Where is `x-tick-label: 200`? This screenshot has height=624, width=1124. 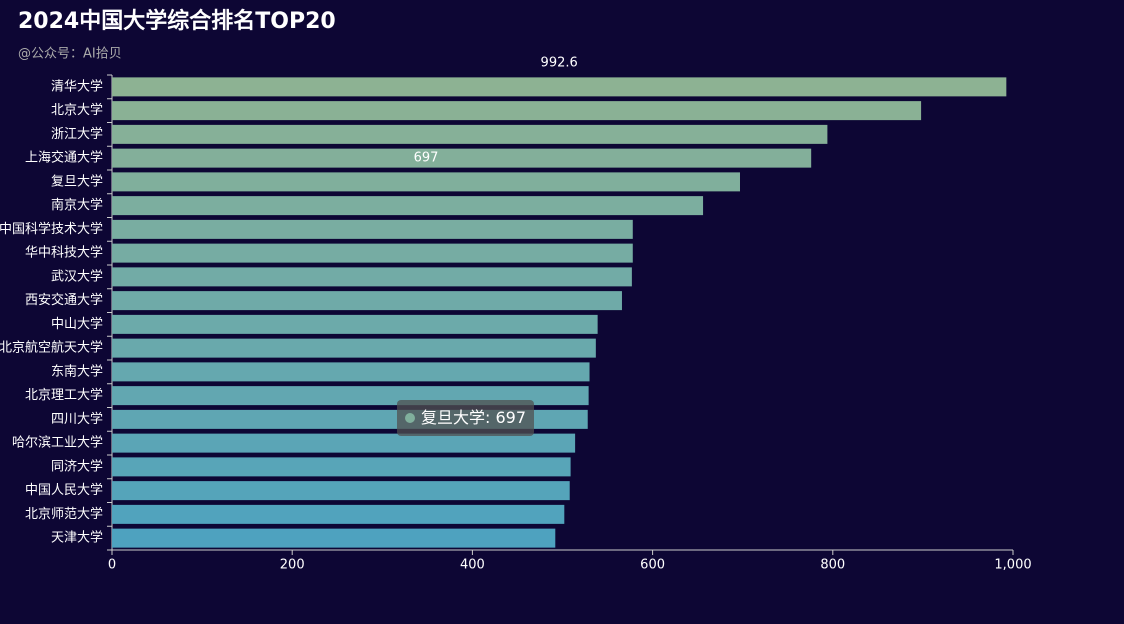
x-tick-label: 200 is located at coordinates (292, 565).